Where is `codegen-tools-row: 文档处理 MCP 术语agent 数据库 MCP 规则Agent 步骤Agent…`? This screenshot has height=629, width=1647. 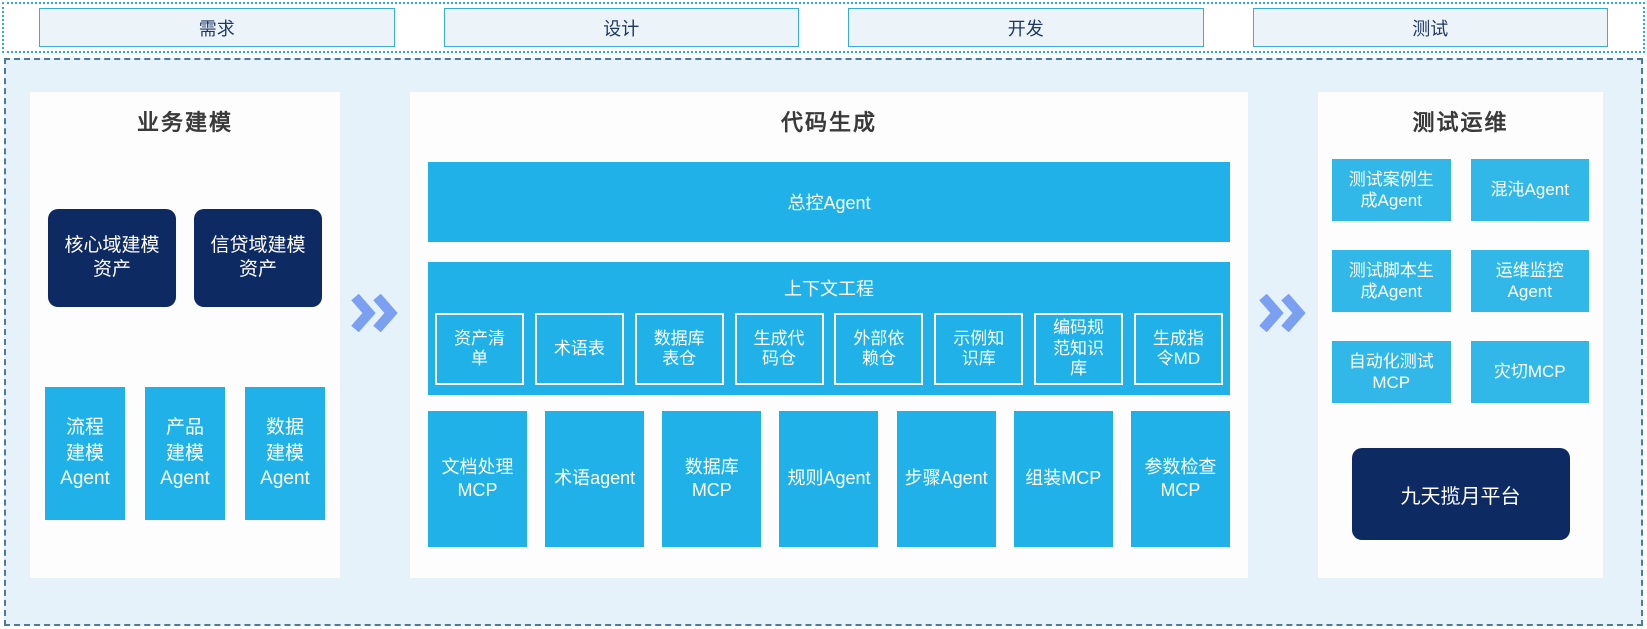
codegen-tools-row: 文档处理 MCP 术语agent 数据库 MCP 规则Agent 步骤Agent… is located at coordinates (829, 479).